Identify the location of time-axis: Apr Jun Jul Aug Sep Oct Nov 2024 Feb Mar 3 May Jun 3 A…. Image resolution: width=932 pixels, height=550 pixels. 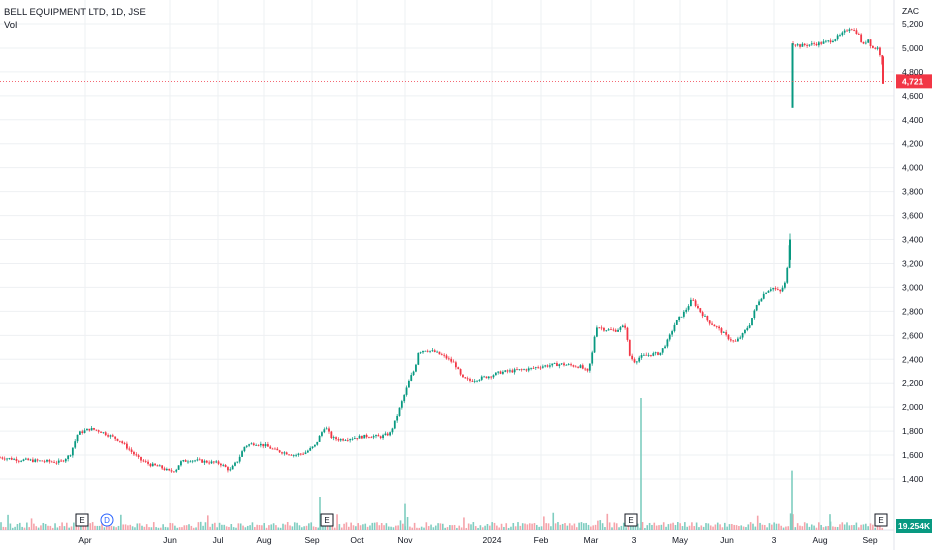
(477, 540).